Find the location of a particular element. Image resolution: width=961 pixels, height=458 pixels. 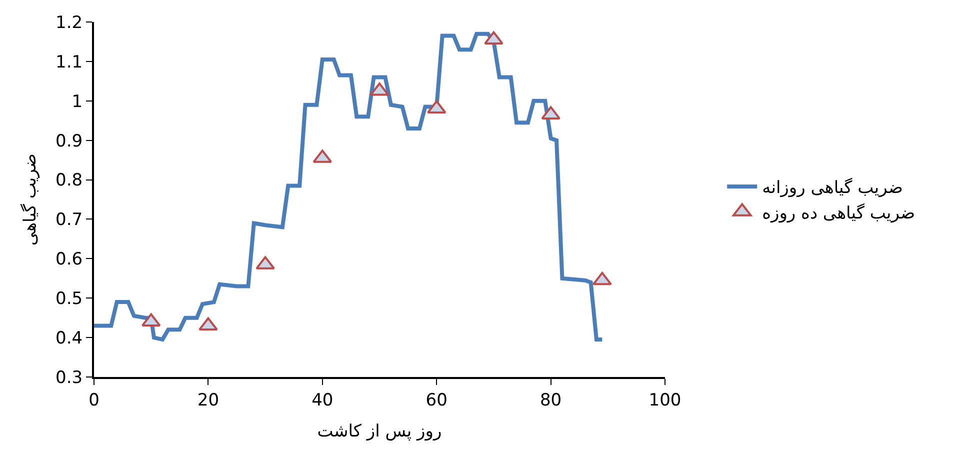

legend-label: ضریب گیاهی روزانه is located at coordinates (832, 187).